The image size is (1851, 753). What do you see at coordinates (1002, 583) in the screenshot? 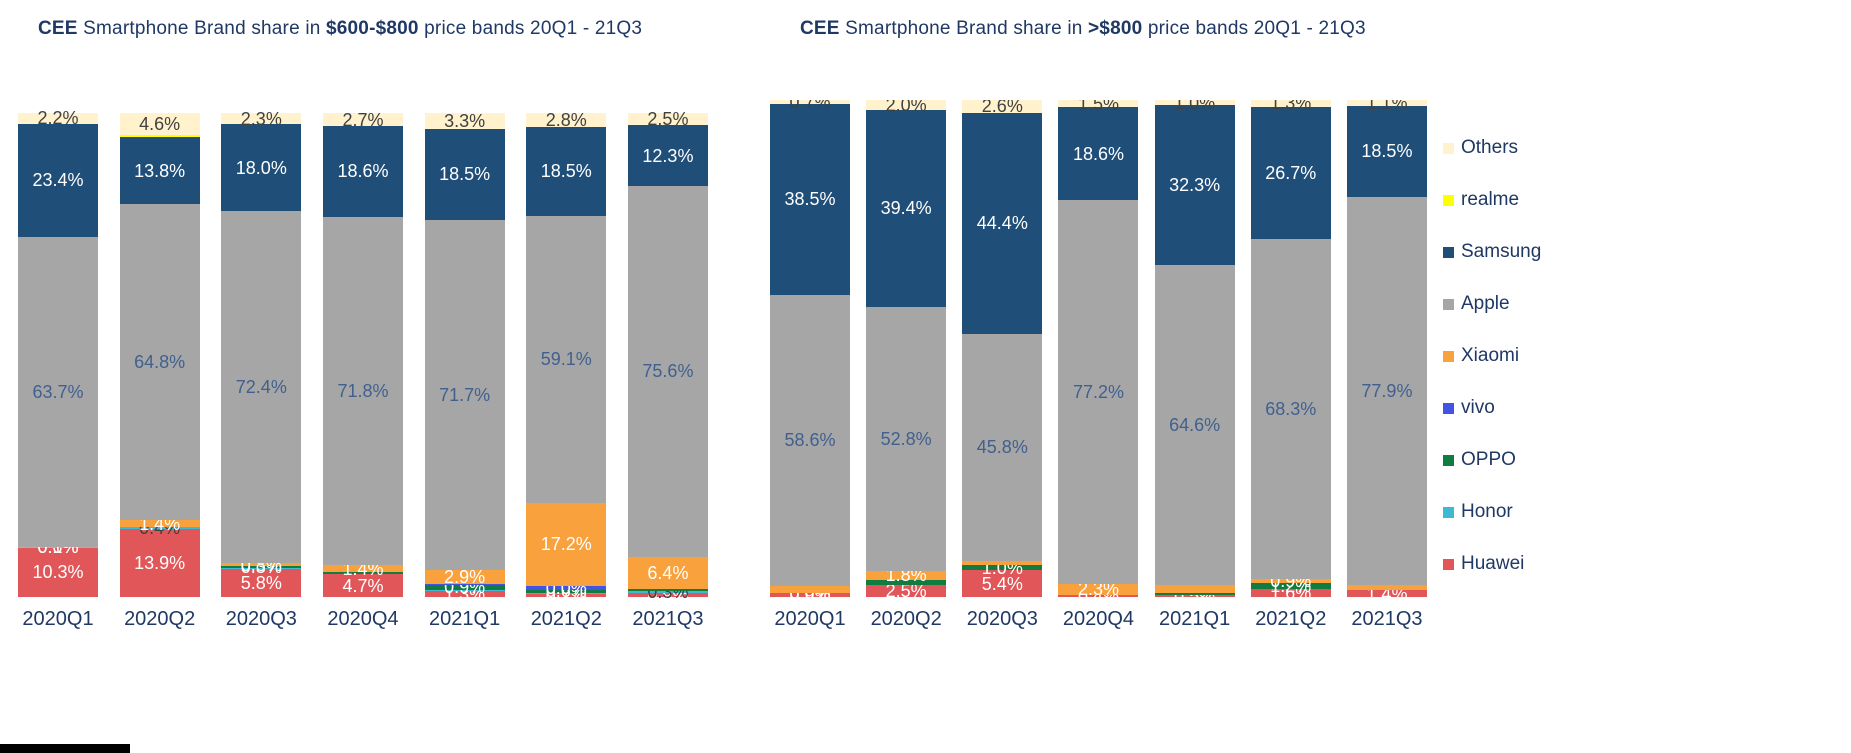
I see `segment-huawei: 5.4%` at bounding box center [1002, 583].